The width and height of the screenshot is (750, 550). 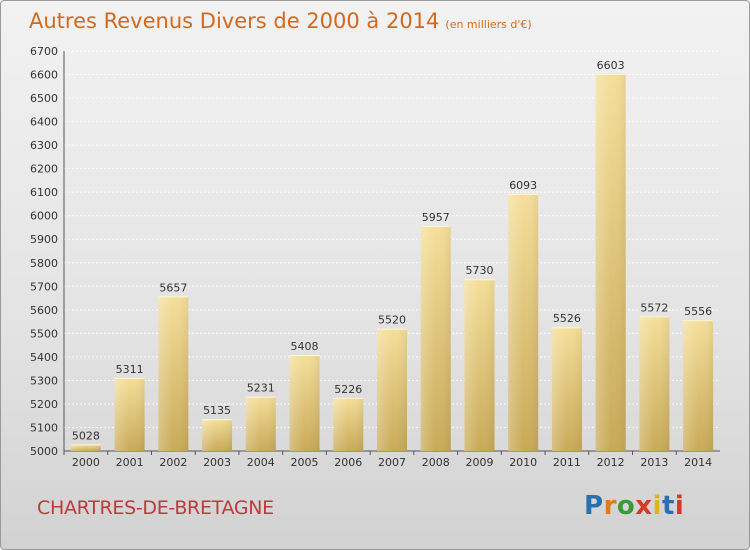 I want to click on value-label-2008: 5957, so click(x=436, y=217).